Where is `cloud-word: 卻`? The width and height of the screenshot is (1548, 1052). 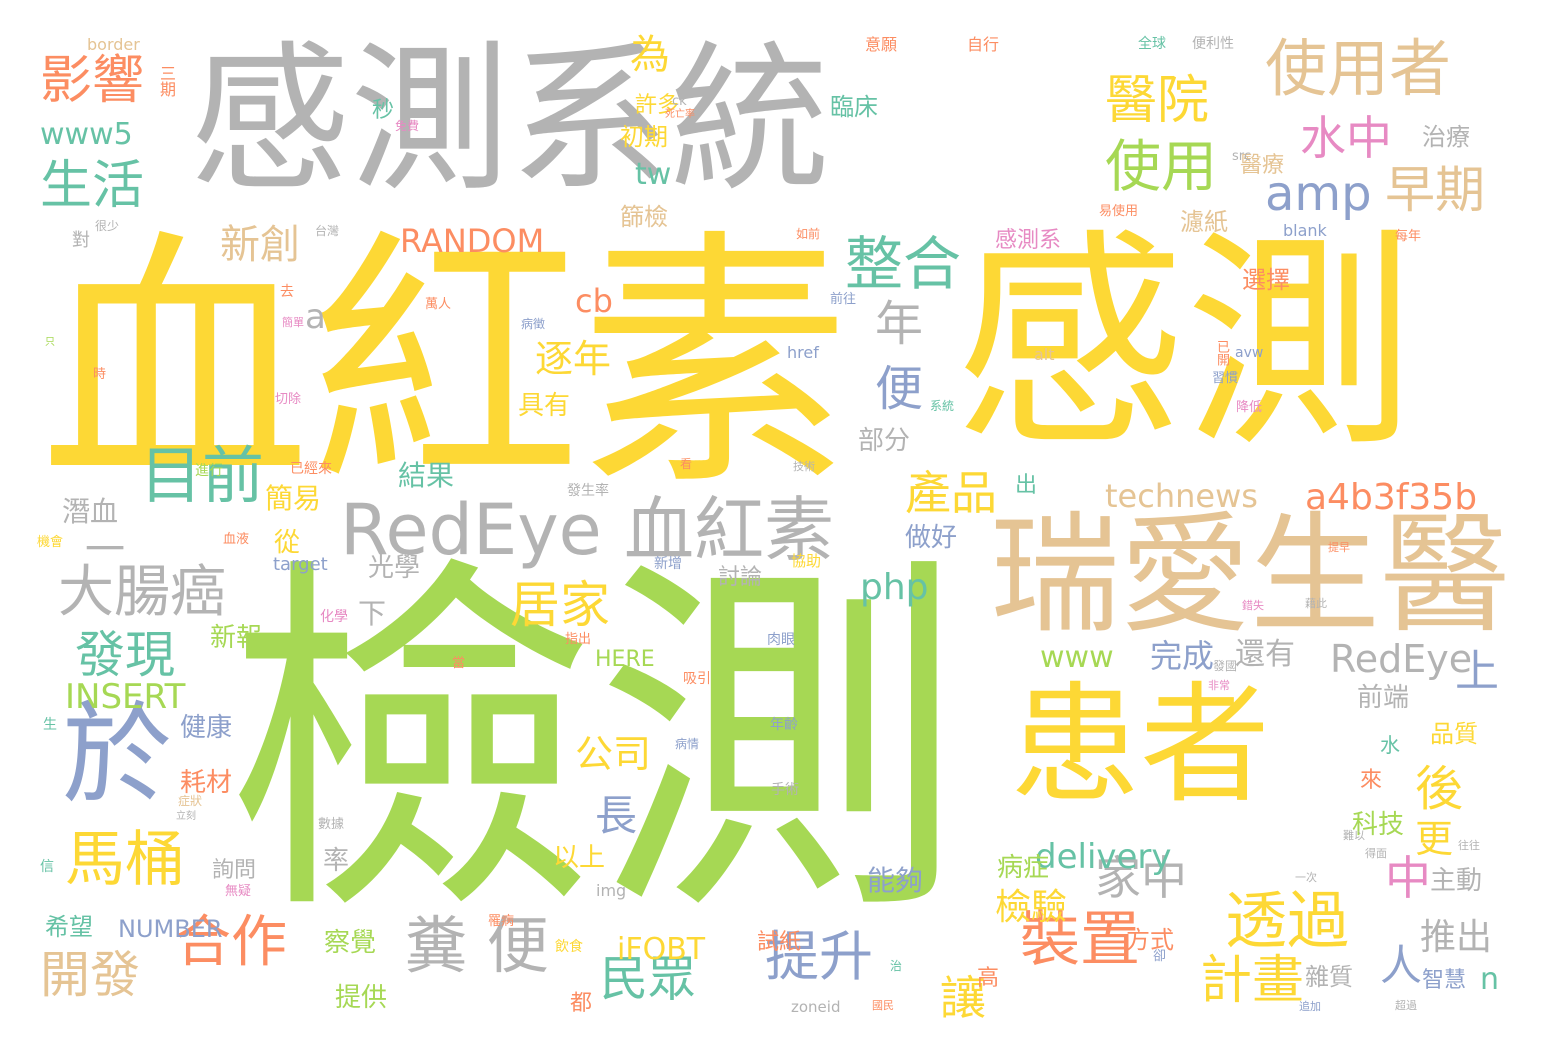 cloud-word: 卻 is located at coordinates (1160, 956).